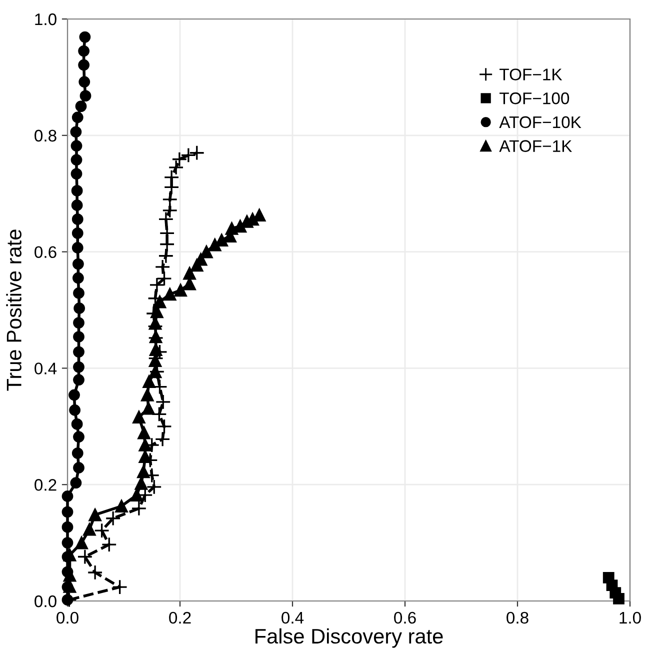 This screenshot has height=650, width=652. What do you see at coordinates (540, 122) in the screenshot?
I see `legend-label: ATOF−10K` at bounding box center [540, 122].